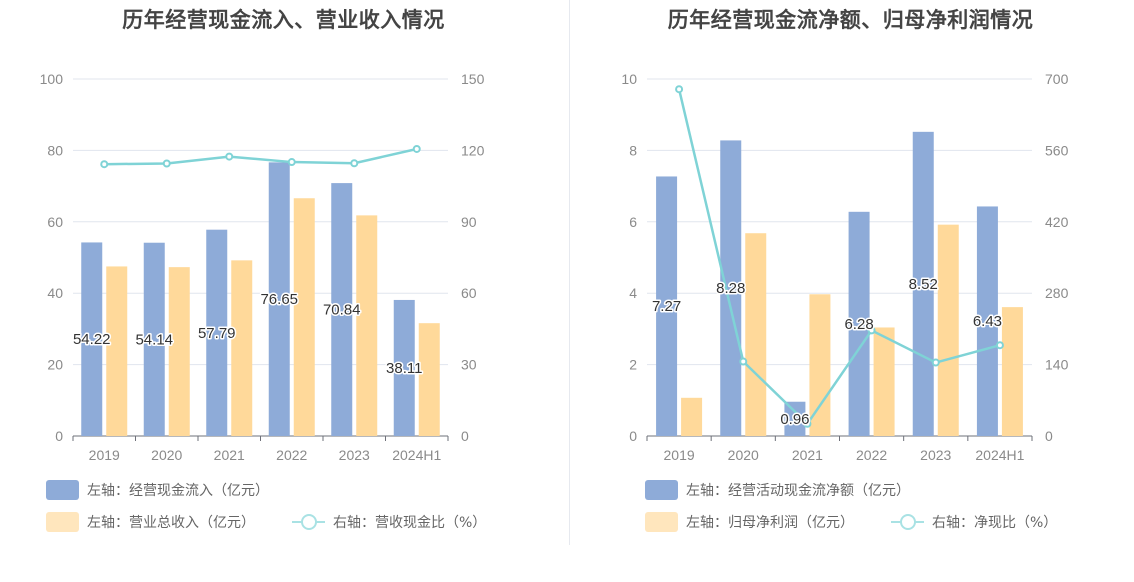 This screenshot has width=1134, height=582. I want to click on data-label: 76.65, so click(279, 299).